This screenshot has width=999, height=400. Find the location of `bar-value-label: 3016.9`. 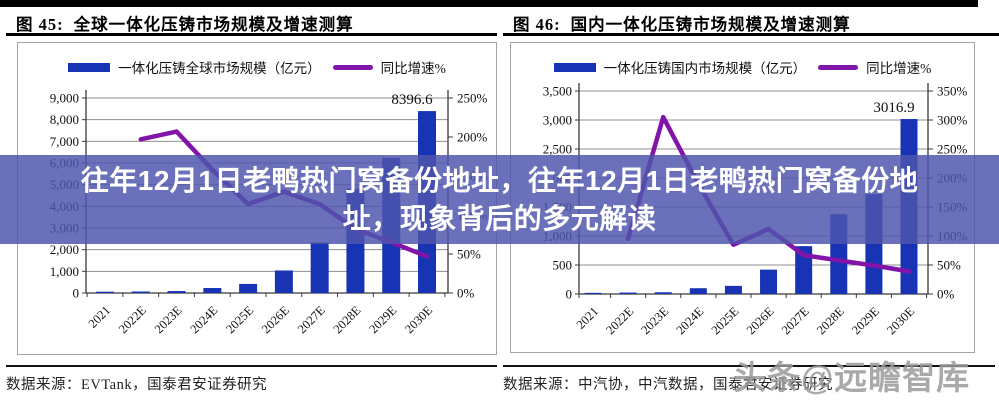

bar-value-label: 3016.9 is located at coordinates (893, 108).